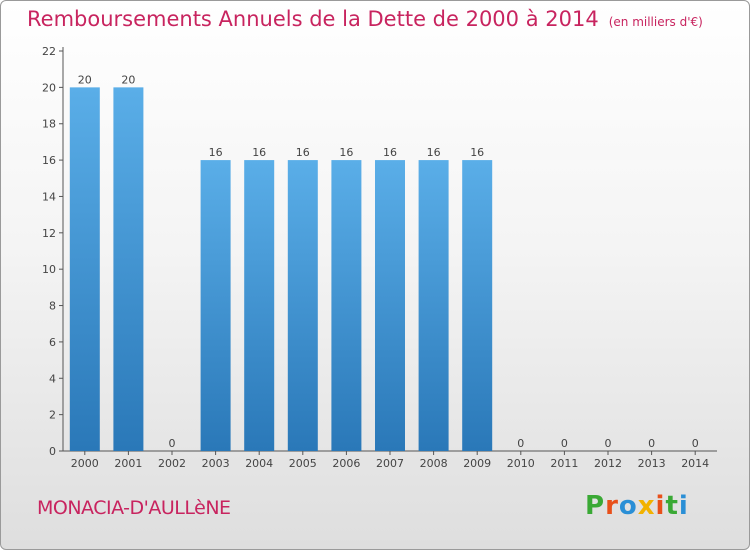 Image resolution: width=750 pixels, height=550 pixels. What do you see at coordinates (128, 269) in the screenshot?
I see `bar-2001` at bounding box center [128, 269].